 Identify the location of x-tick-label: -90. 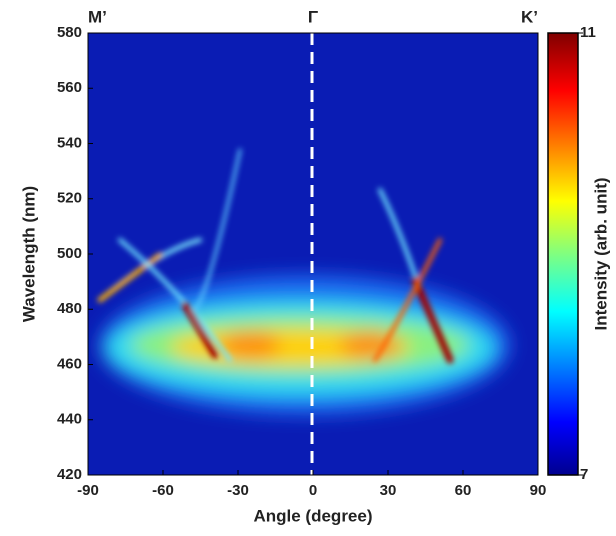
(88, 490).